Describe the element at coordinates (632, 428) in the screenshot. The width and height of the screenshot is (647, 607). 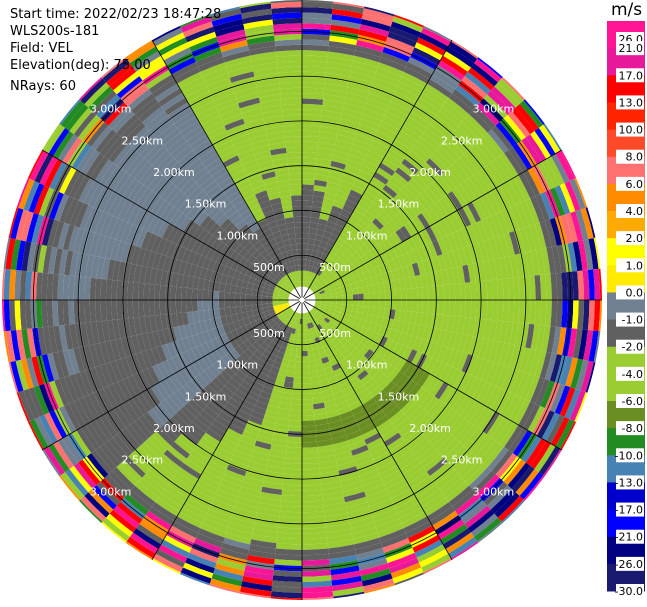
I see `colorbar-tick-label: -8.0` at that location.